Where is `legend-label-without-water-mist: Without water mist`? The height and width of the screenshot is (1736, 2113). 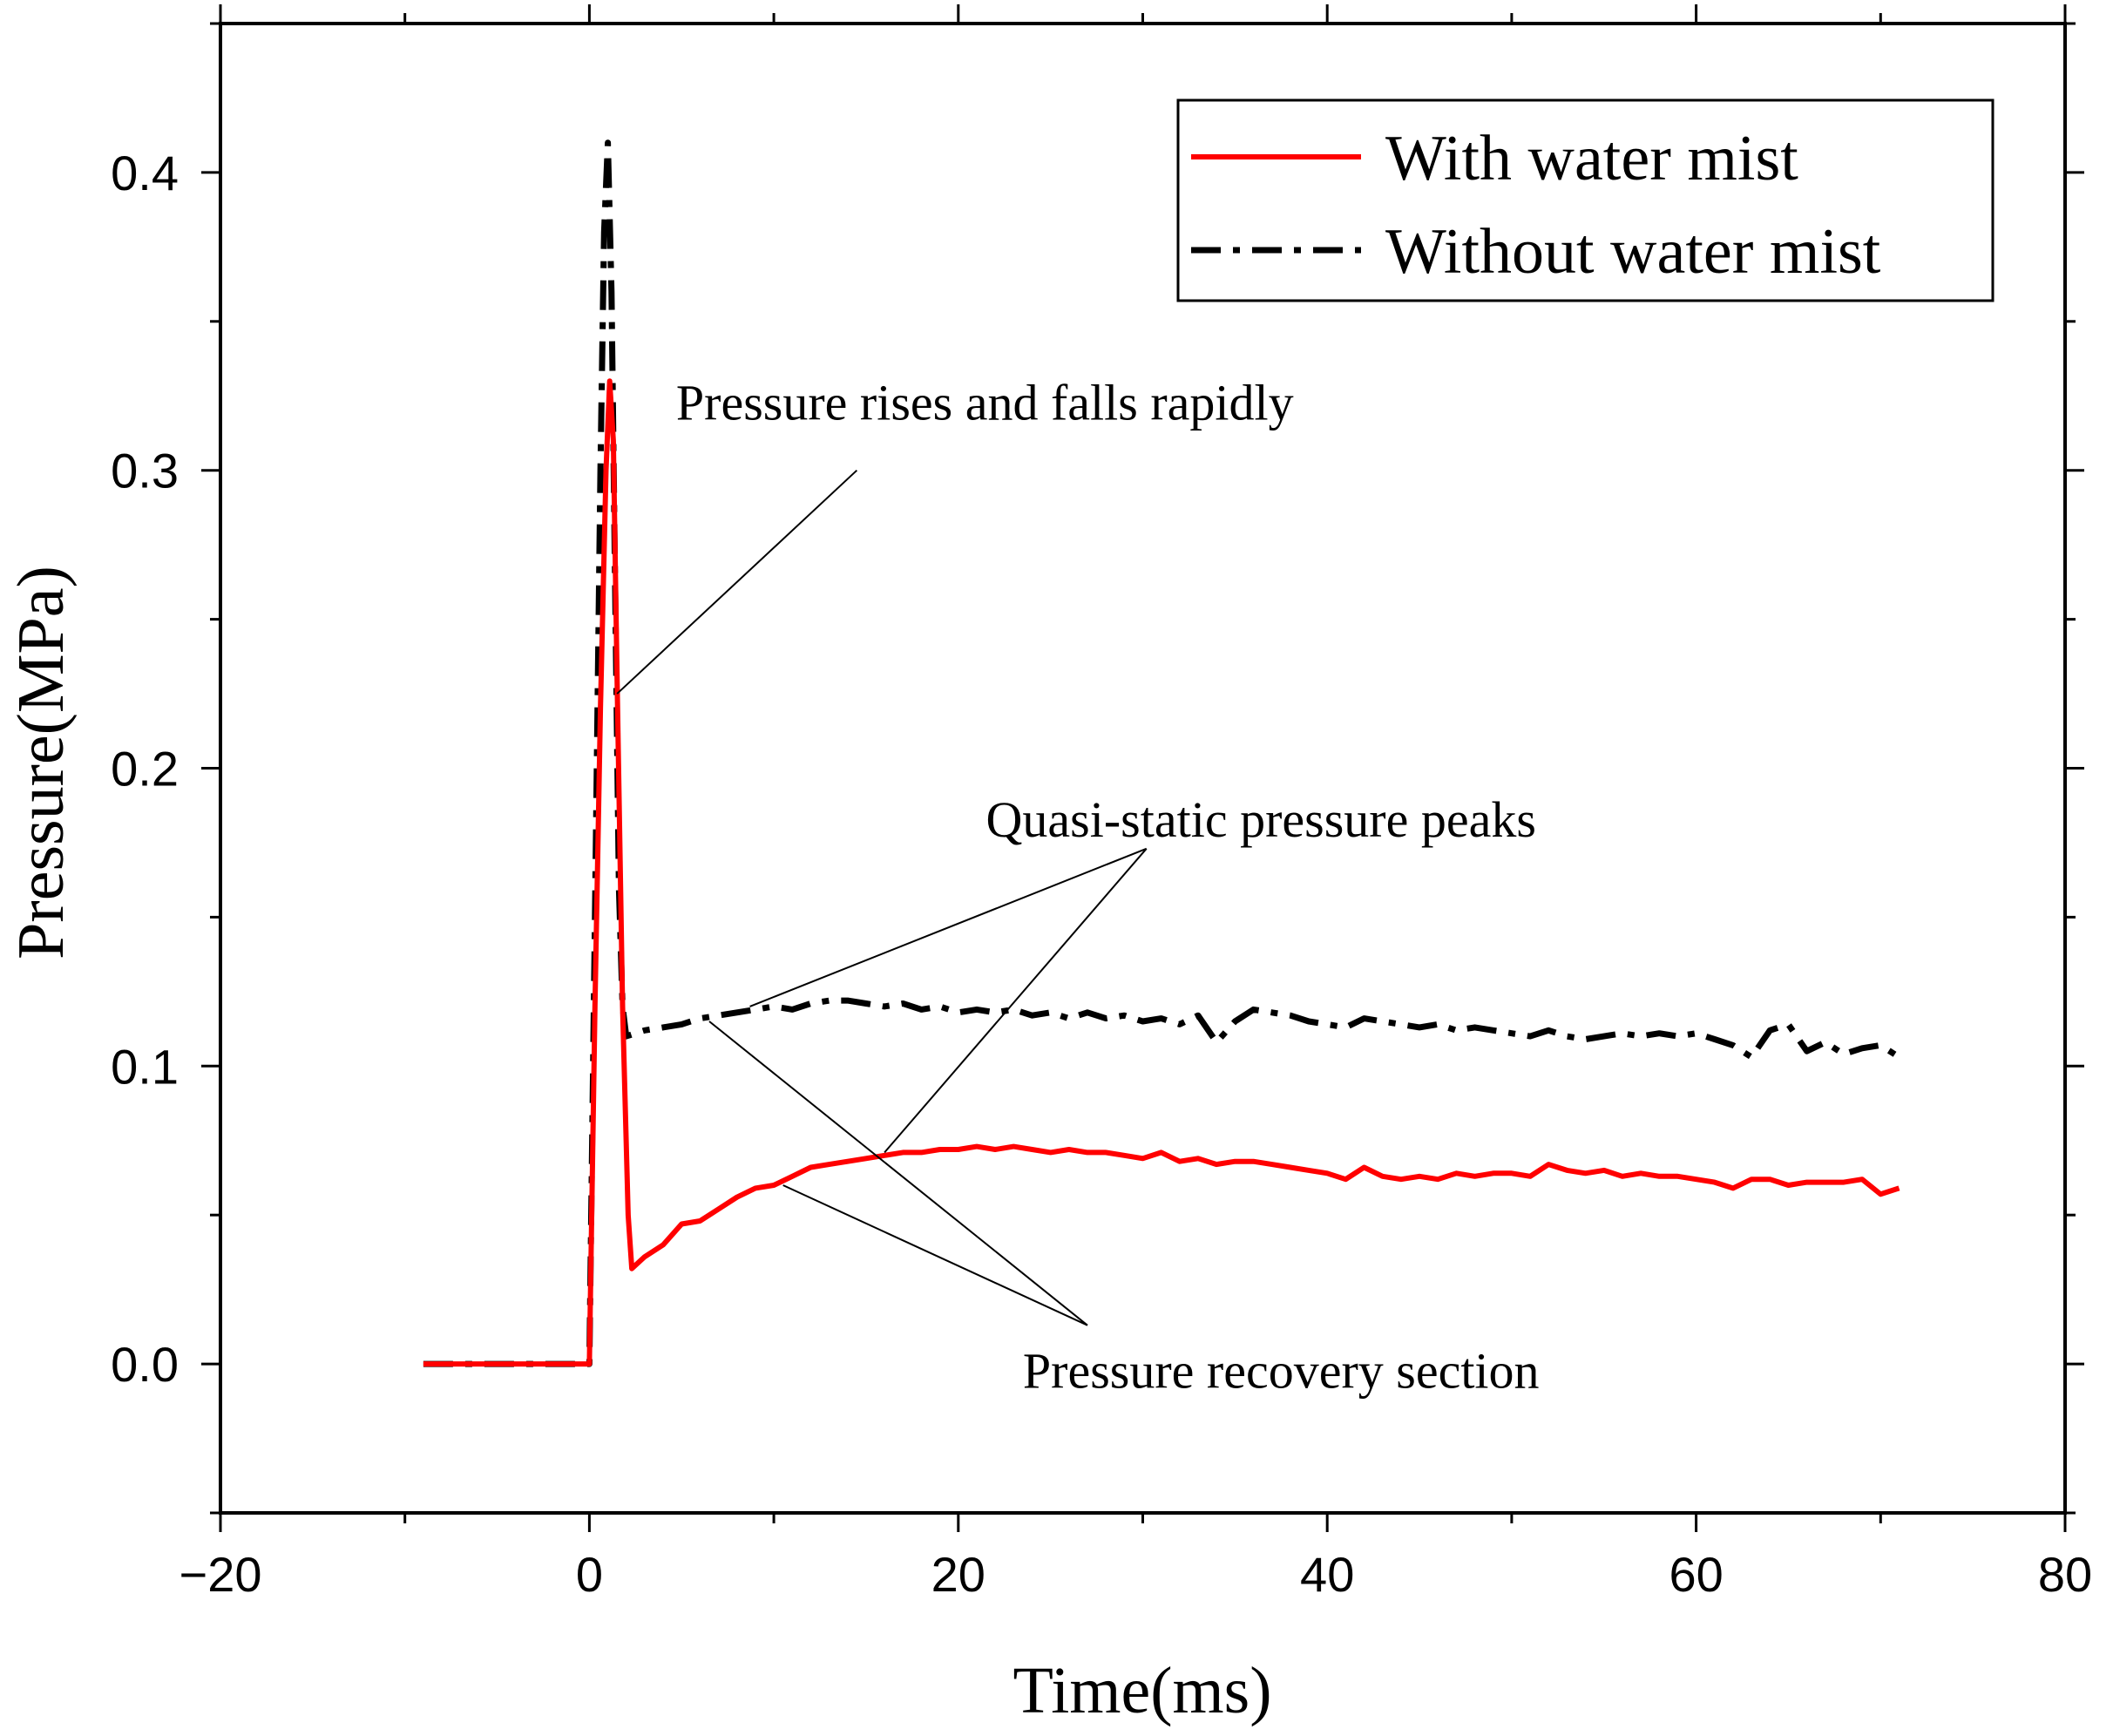 legend-label-without-water-mist: Without water mist is located at coordinates (1633, 252).